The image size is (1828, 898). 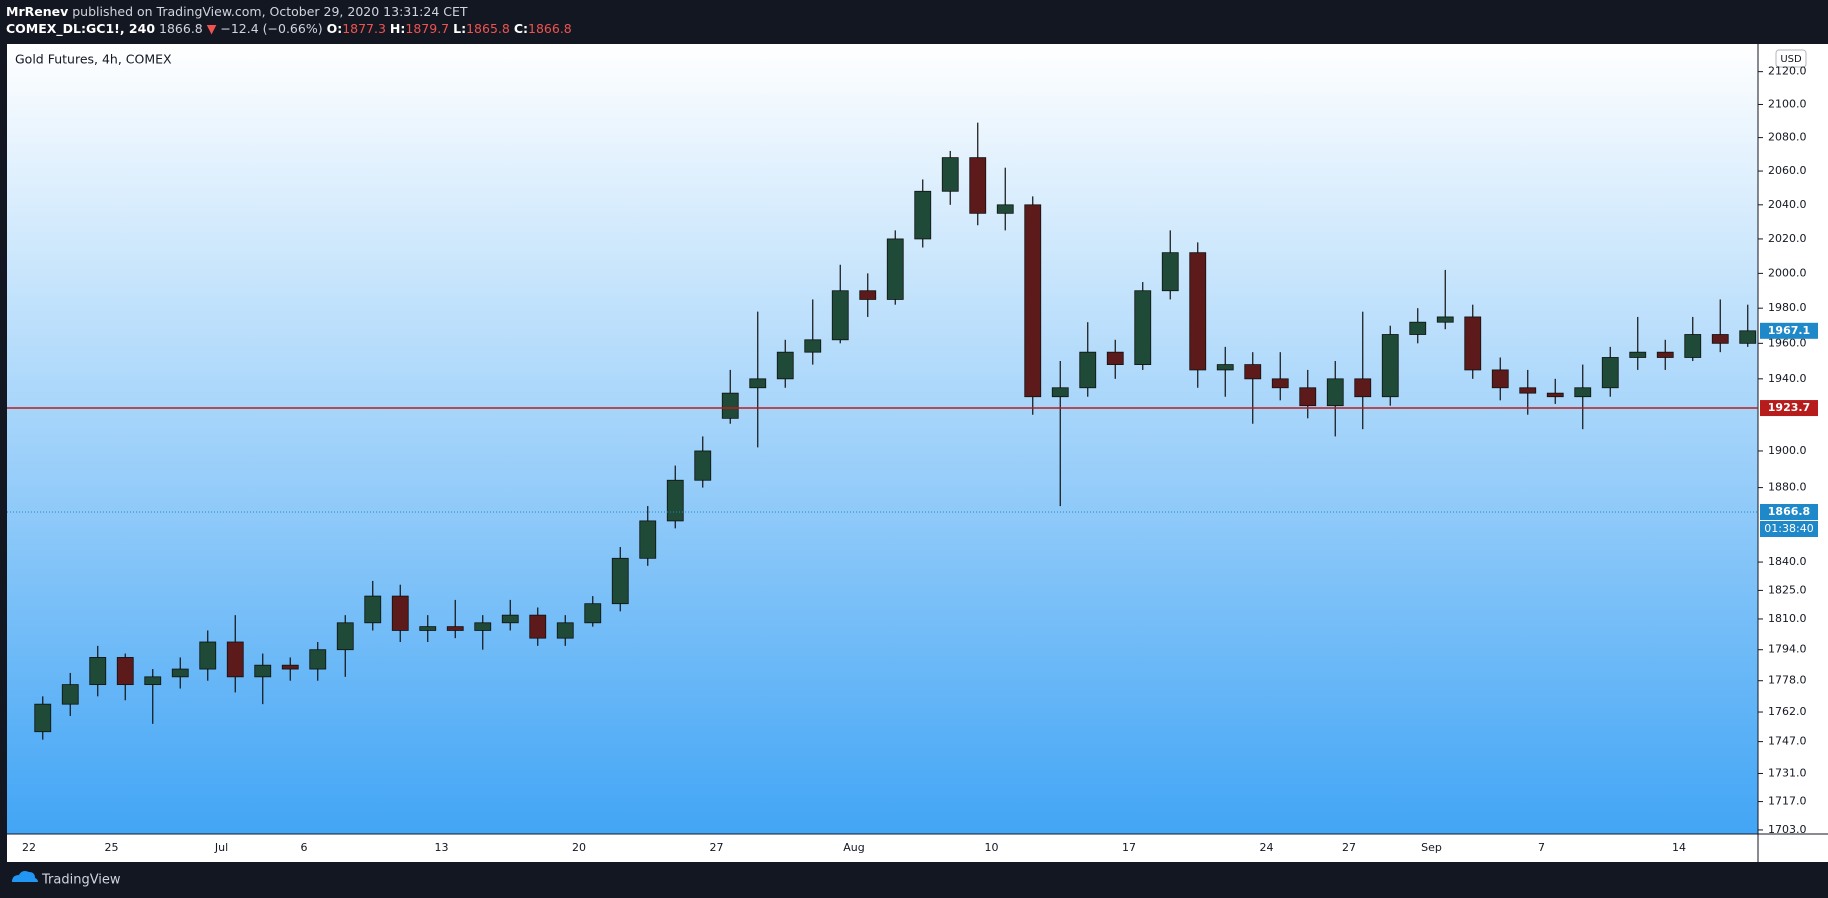 What do you see at coordinates (460, 28) in the screenshot?
I see `l-label: L:` at bounding box center [460, 28].